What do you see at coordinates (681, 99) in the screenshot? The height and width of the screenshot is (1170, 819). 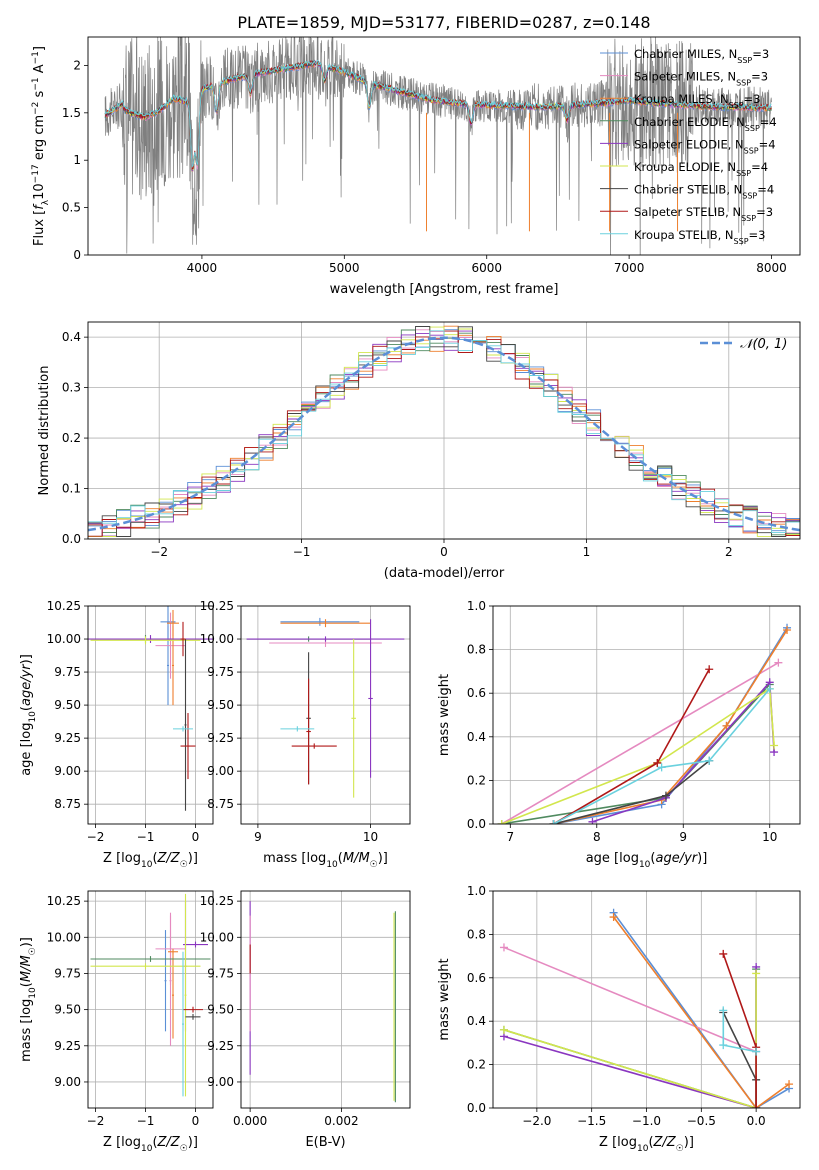 I see `legend-text: Kroupa MILES, N` at bounding box center [681, 99].